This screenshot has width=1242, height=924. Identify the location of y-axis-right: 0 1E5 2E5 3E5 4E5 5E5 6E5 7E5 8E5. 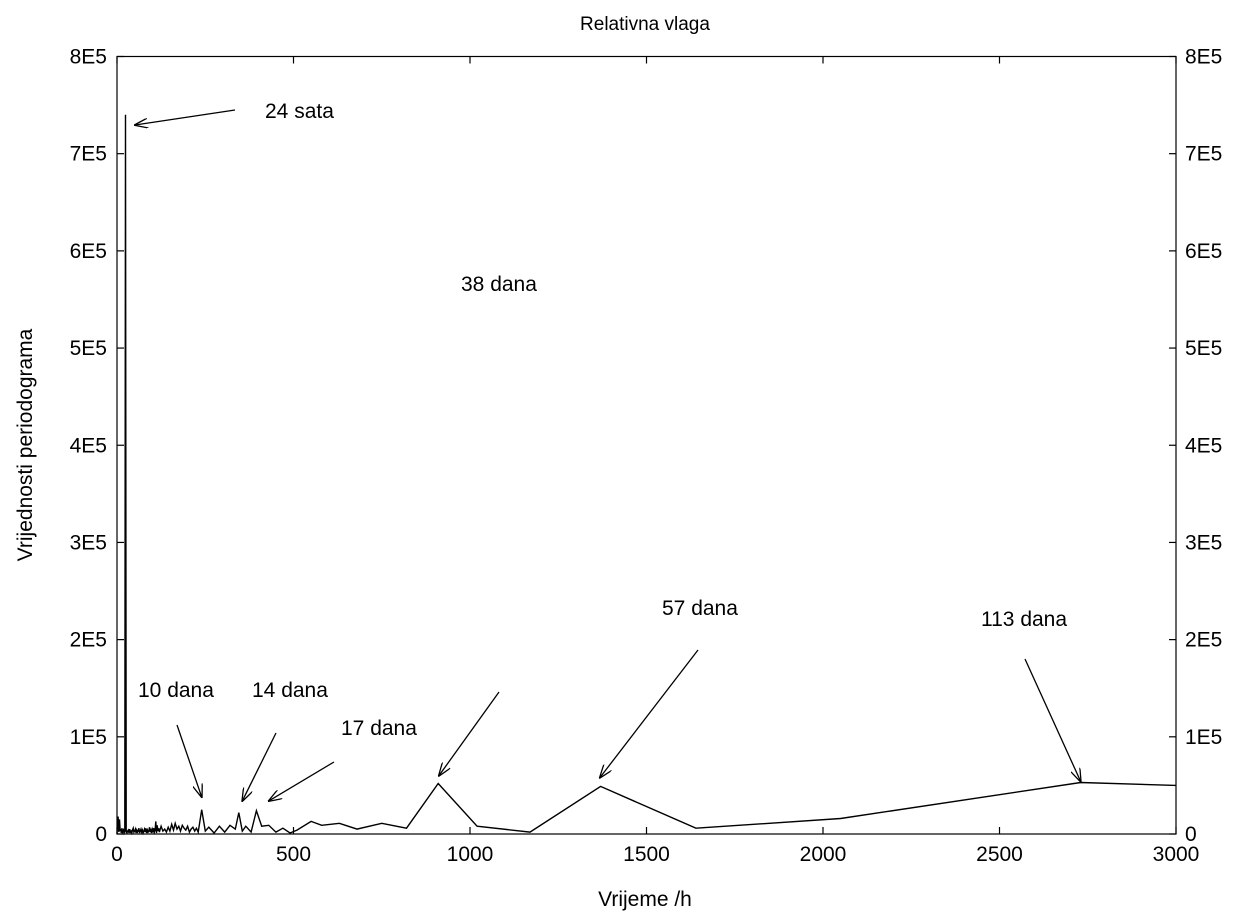
(1195, 446).